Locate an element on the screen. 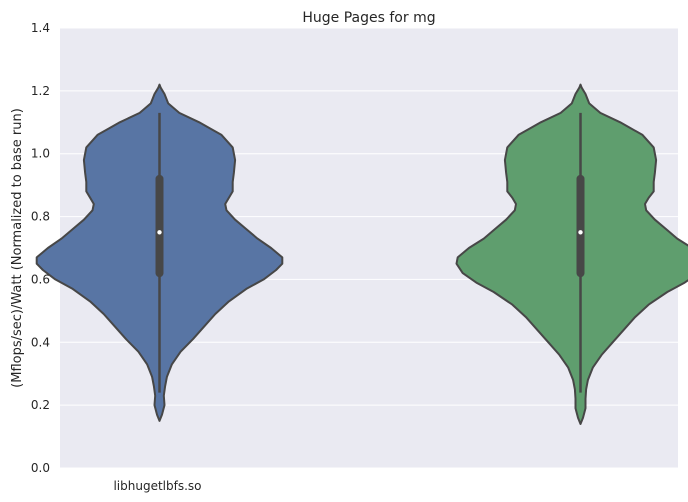 Image resolution: width=688 pixels, height=502 pixels. y-tick-labels: 0.0 0.2 0.4 0.6 0.8 1.0 1.2 1.4 is located at coordinates (40, 248).